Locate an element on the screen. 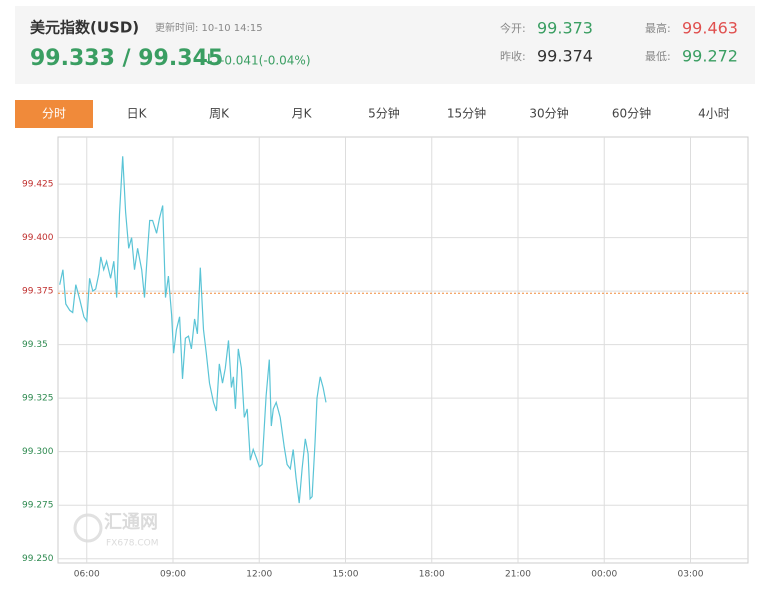  x-tick-label: 00:00 is located at coordinates (604, 575).